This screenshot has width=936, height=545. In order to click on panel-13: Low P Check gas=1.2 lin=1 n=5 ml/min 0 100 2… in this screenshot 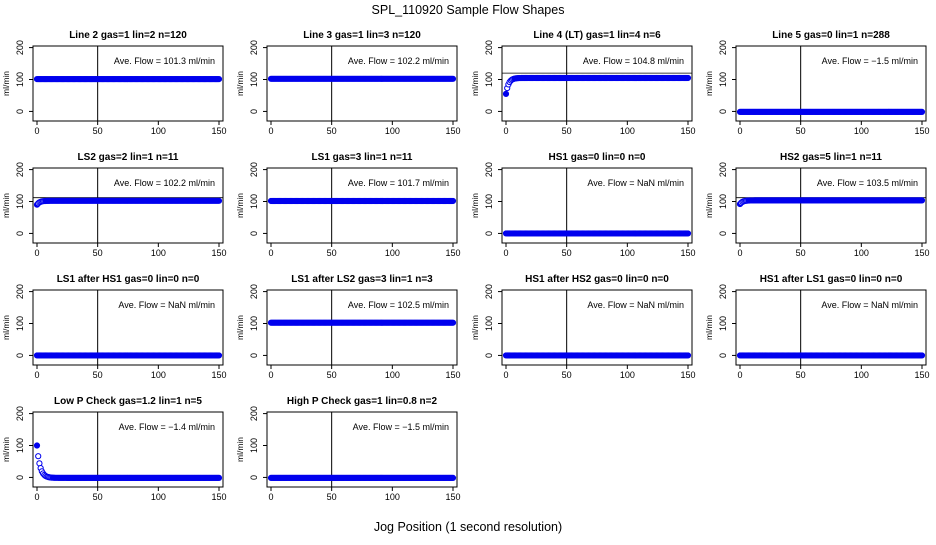, I will do `click(114, 449)`.